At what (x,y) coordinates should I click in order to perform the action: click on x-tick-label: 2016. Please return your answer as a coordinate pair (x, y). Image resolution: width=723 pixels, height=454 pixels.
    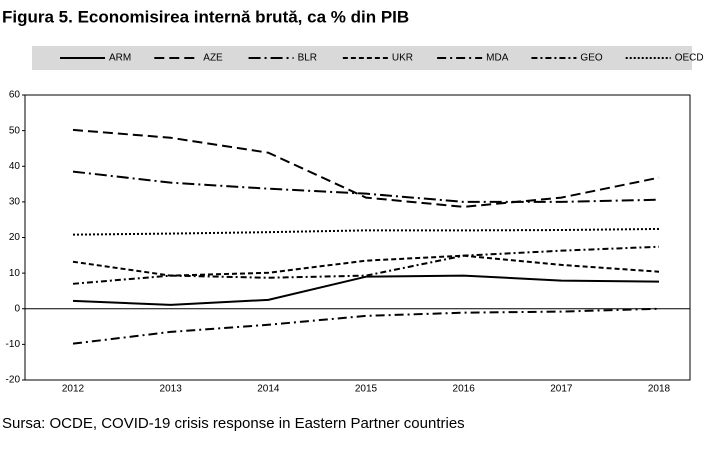
    Looking at the image, I should click on (464, 389).